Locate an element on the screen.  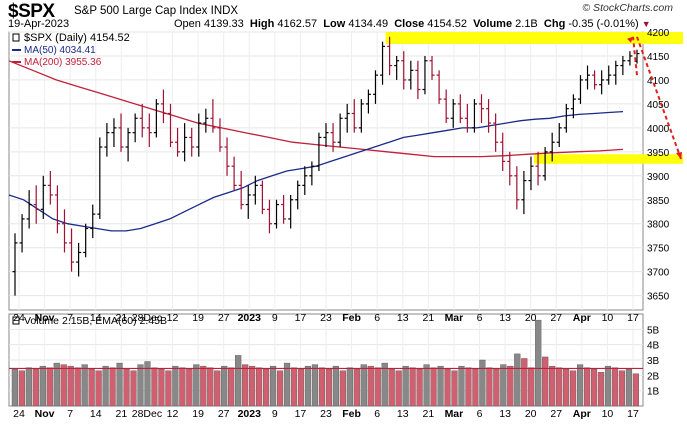
price-x-tick-label: 10 is located at coordinates (608, 318).